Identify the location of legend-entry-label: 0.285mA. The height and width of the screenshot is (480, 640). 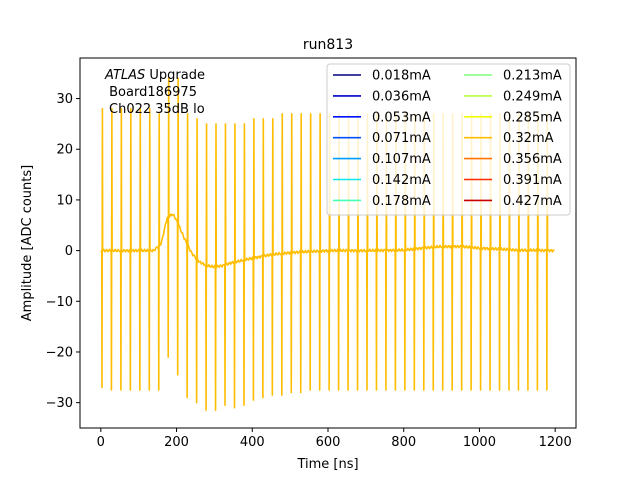
(532, 117).